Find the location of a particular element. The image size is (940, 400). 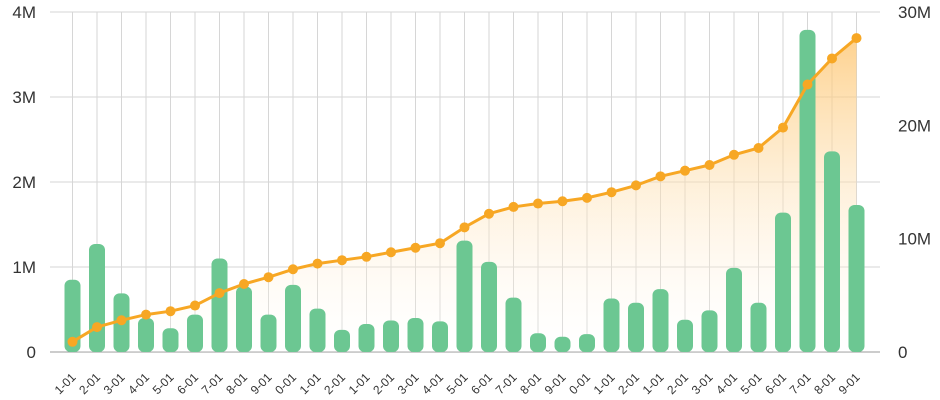

y-left-tick-label: 0 is located at coordinates (31, 352).